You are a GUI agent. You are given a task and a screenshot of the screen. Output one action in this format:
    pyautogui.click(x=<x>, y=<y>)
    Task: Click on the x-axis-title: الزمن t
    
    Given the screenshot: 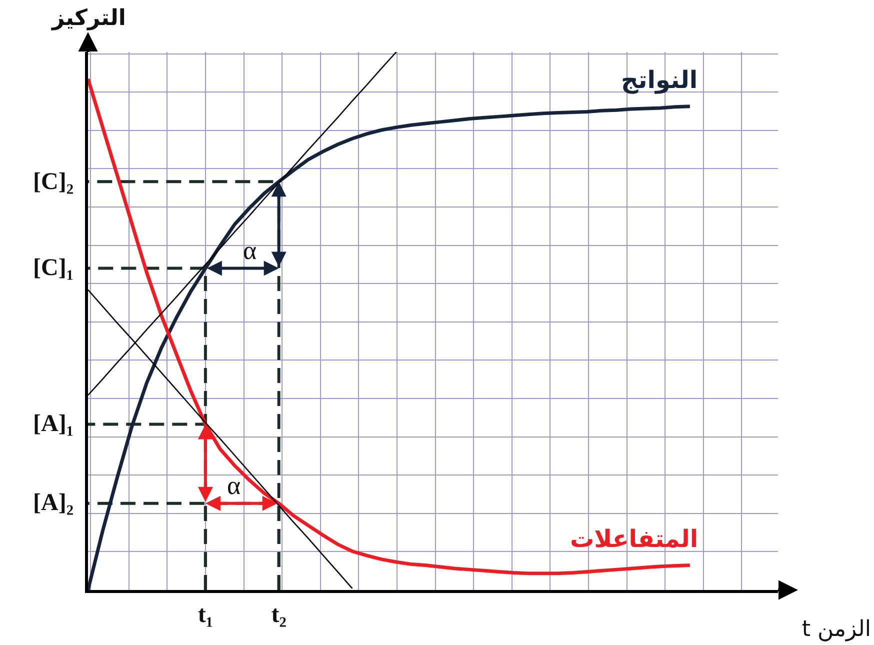 What is the action you would take?
    pyautogui.click(x=836, y=629)
    